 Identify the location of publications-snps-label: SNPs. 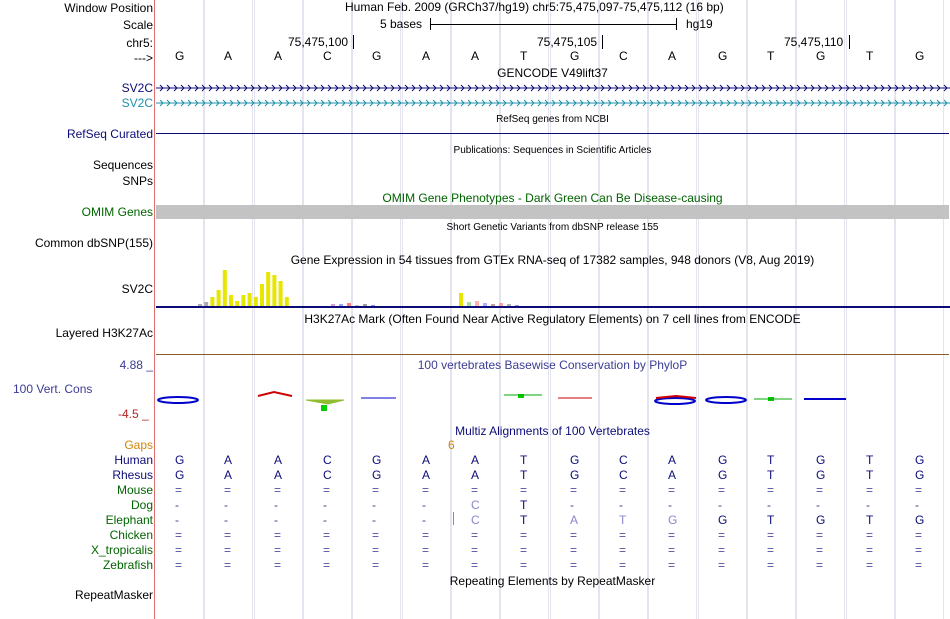
(137, 181).